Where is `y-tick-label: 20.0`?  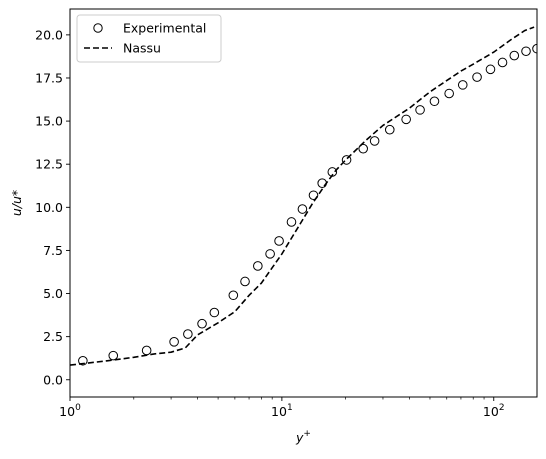 y-tick-label: 20.0 is located at coordinates (49, 34).